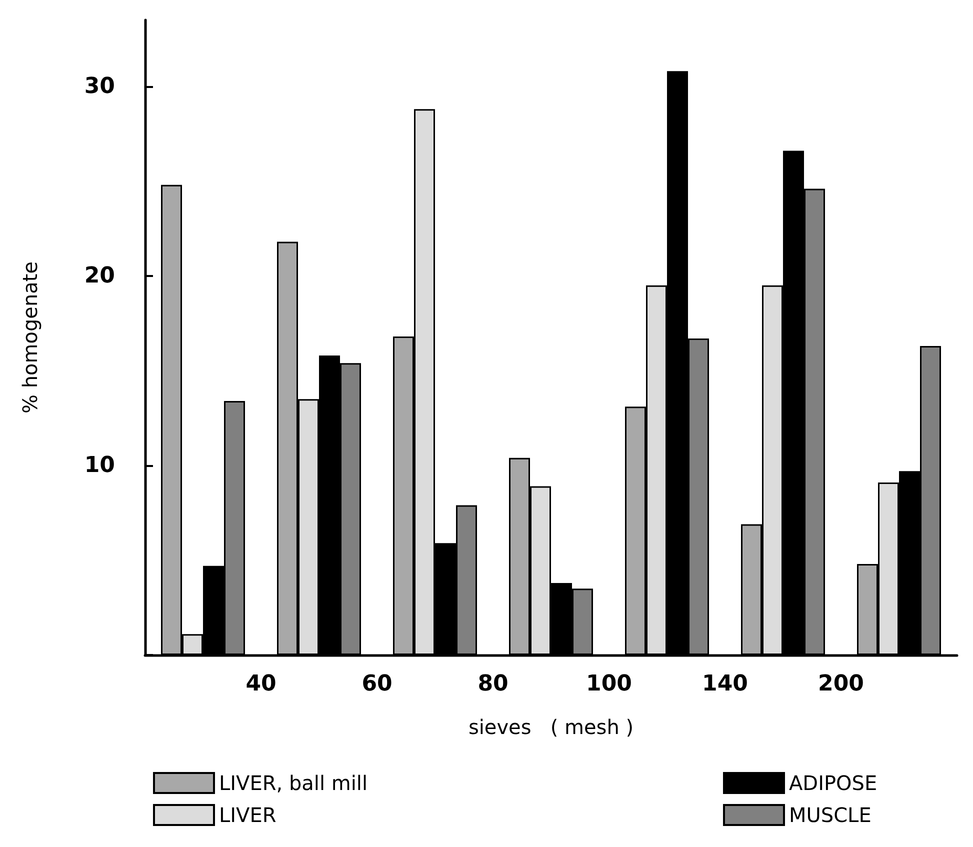 The height and width of the screenshot is (847, 973). I want to click on y-tick-label: 20, so click(99, 275).